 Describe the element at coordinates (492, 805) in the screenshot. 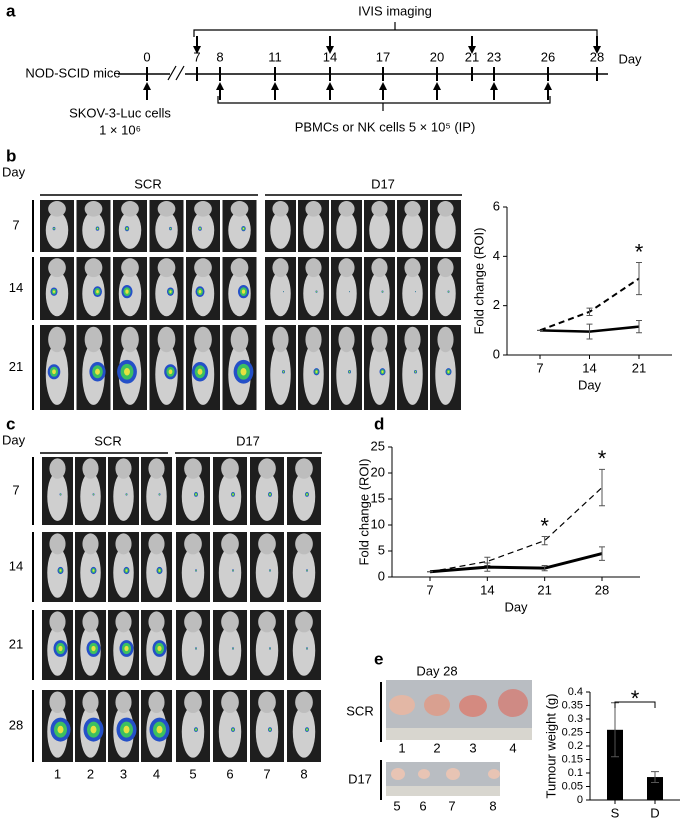

I see `tumour-number: 8` at that location.